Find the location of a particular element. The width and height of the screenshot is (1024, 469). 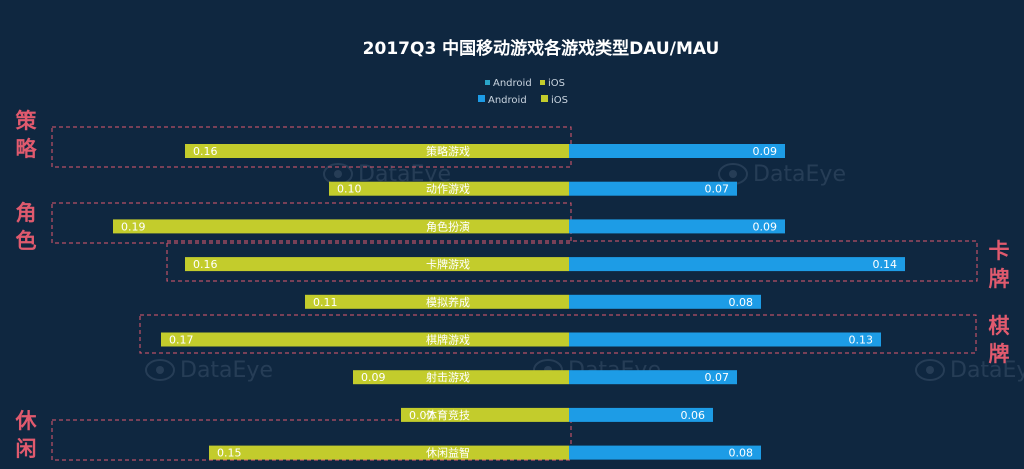

category-row: 0.09 0.07 射击游戏 is located at coordinates (545, 377).